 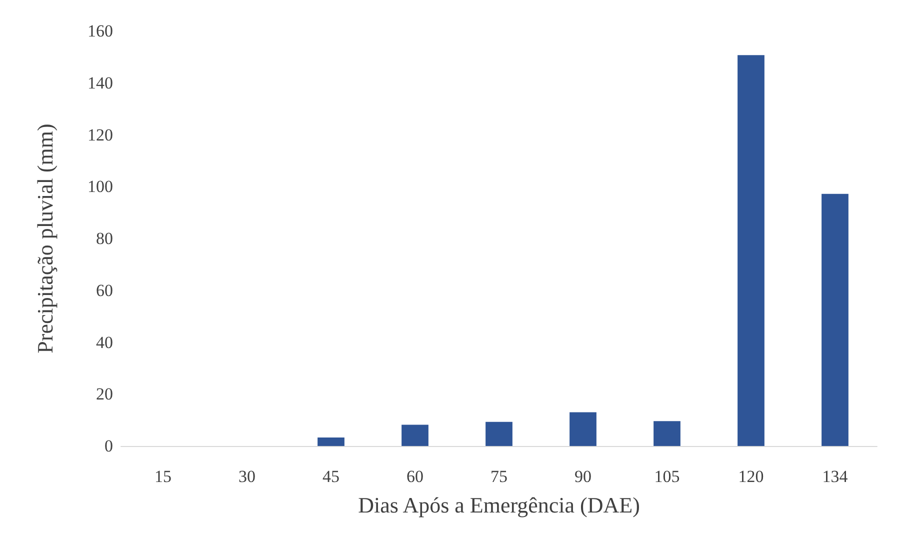 I want to click on x-tick-label: 105, so click(x=667, y=476).